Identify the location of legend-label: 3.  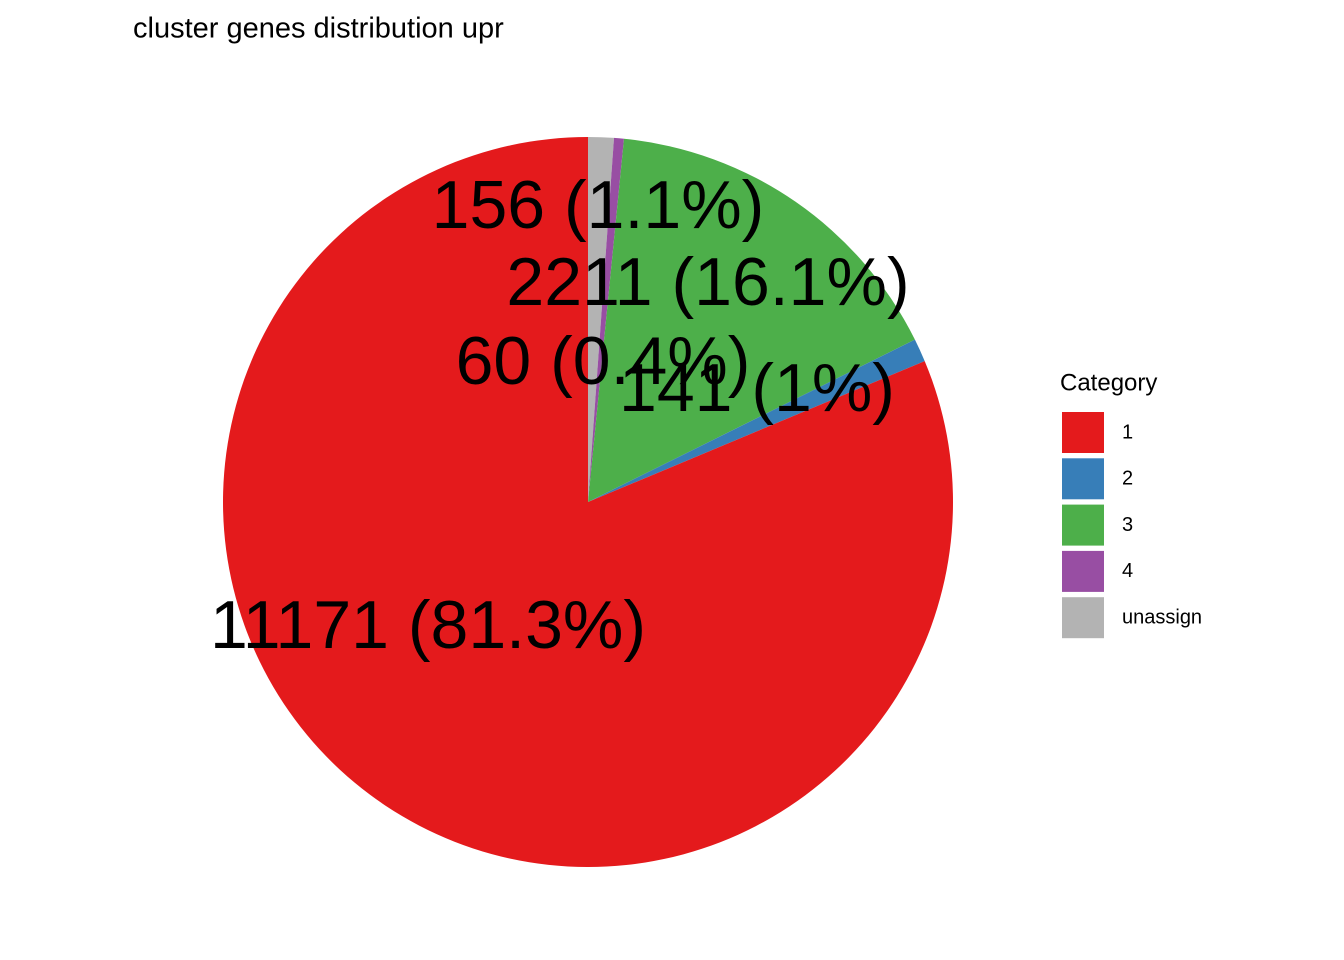
(1127, 525).